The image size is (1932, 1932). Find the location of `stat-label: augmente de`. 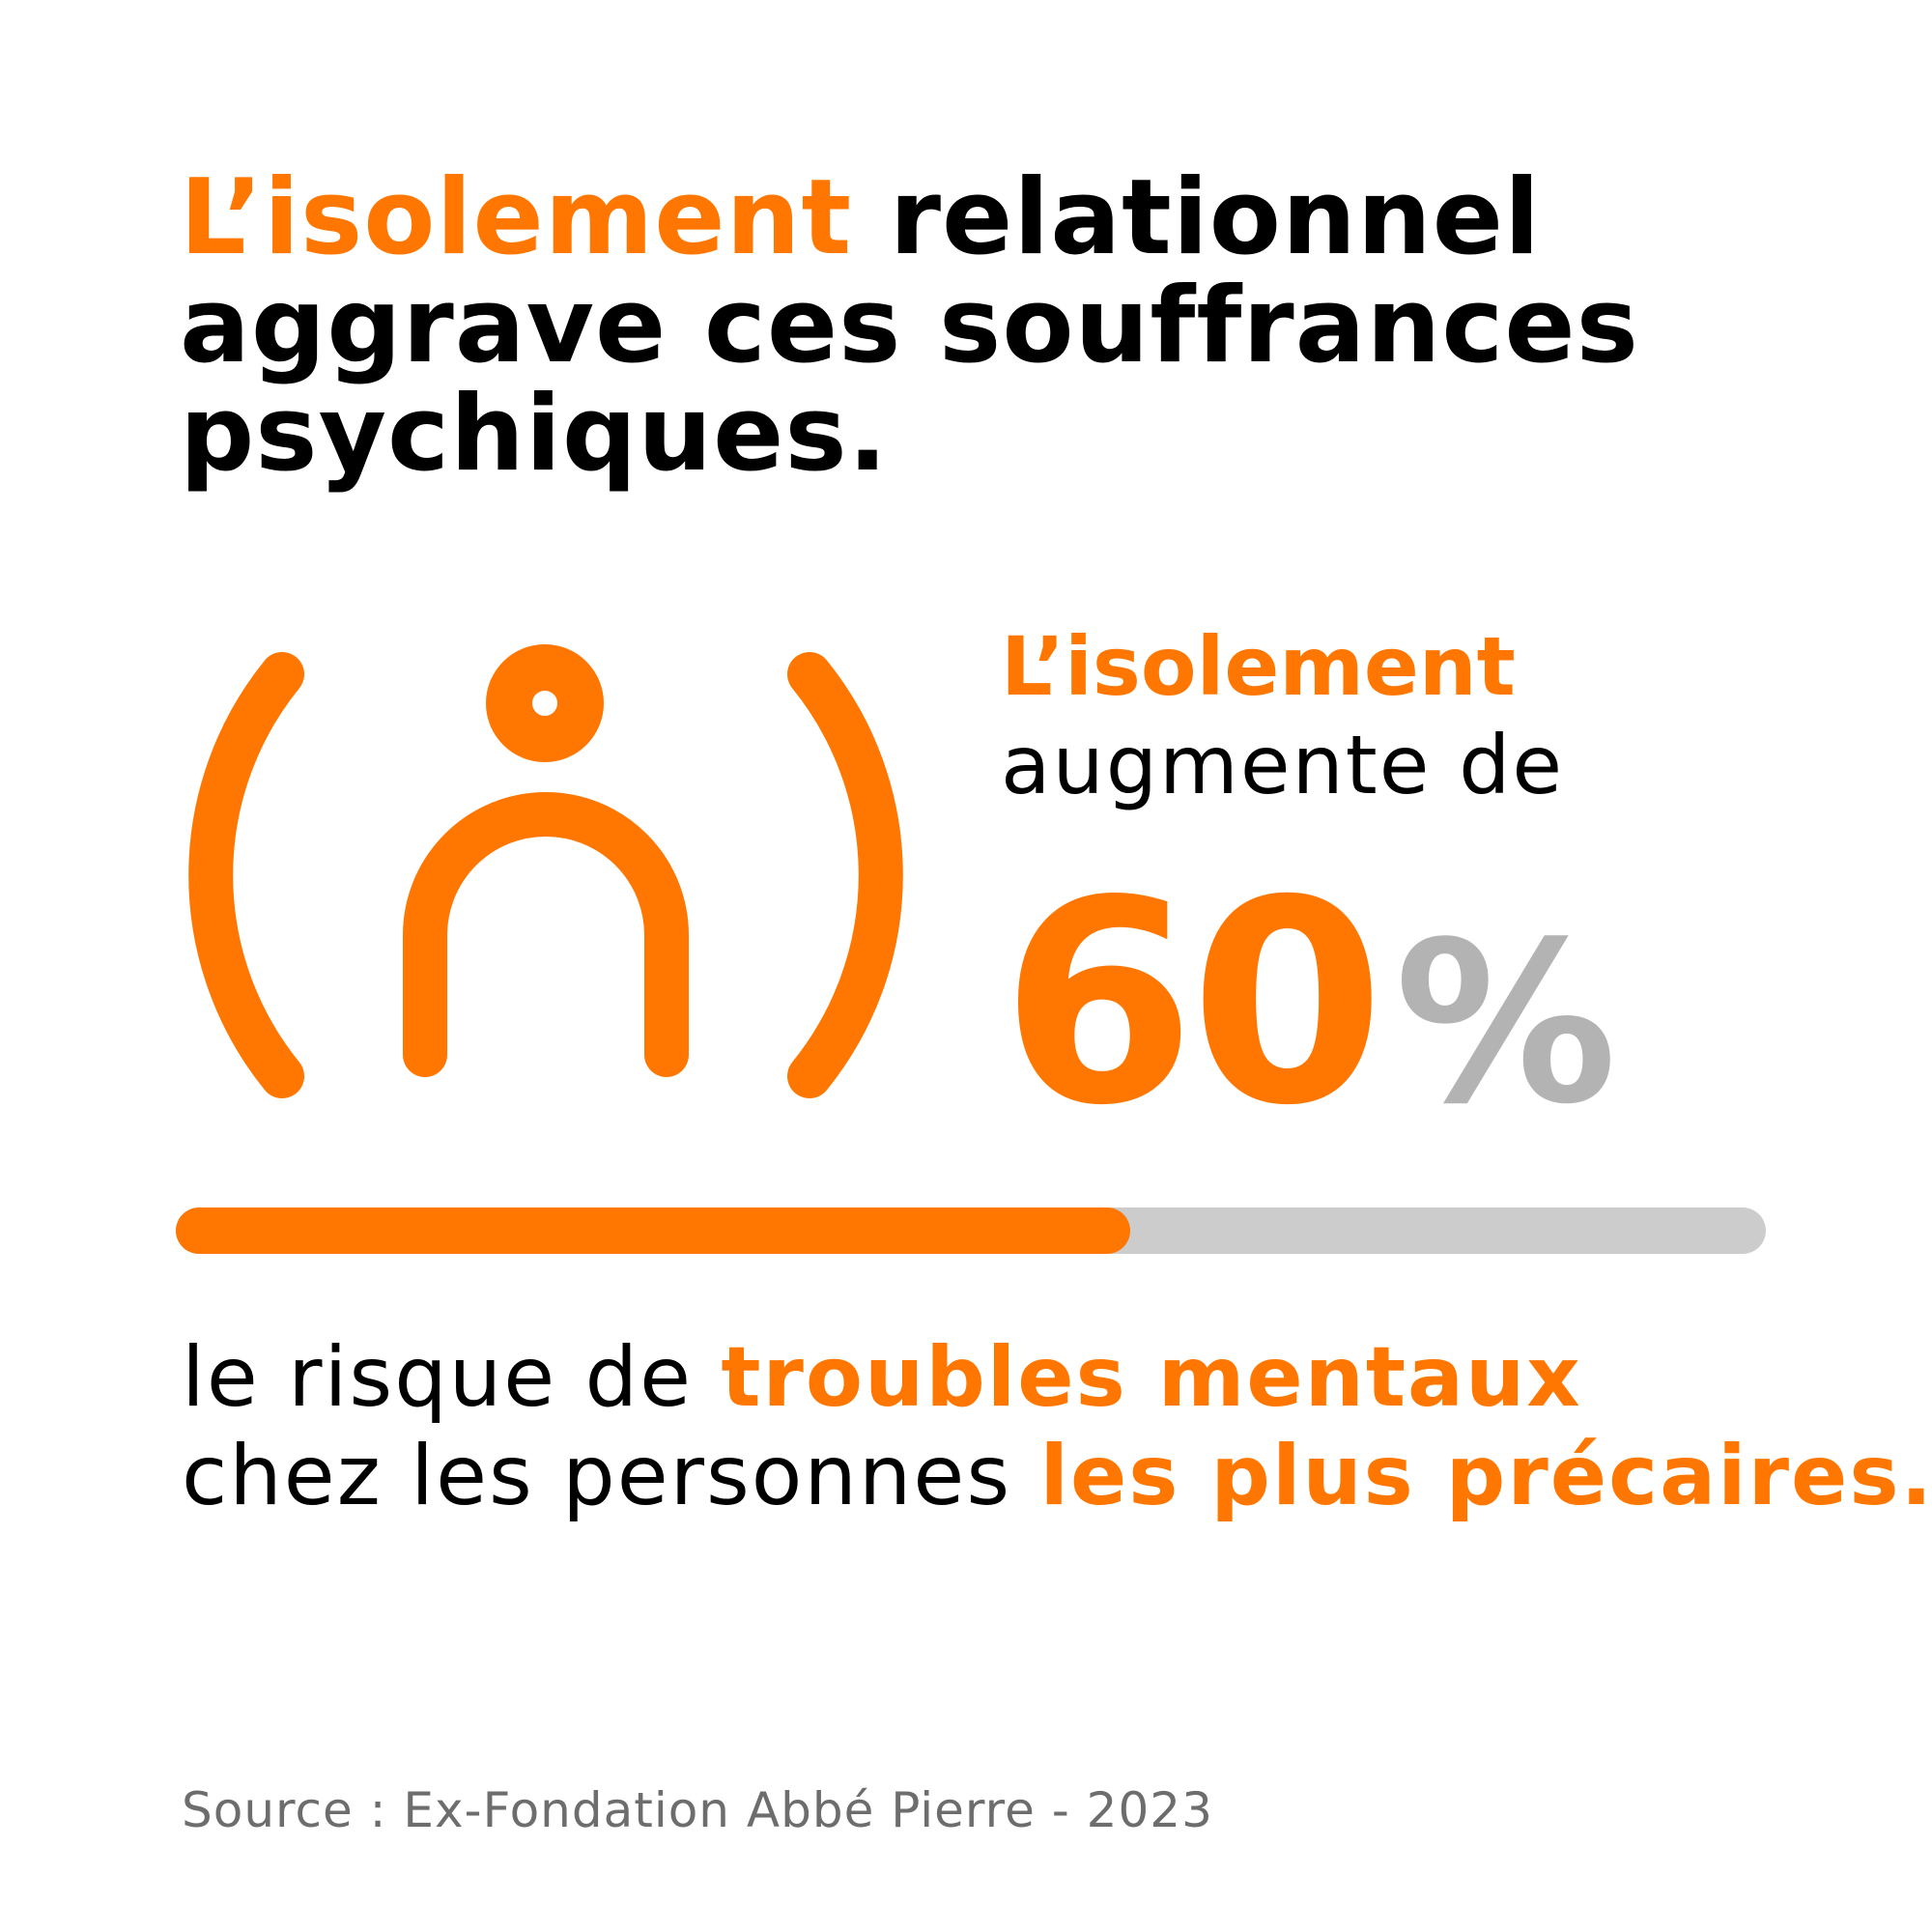

stat-label: augmente de is located at coordinates (1283, 765).